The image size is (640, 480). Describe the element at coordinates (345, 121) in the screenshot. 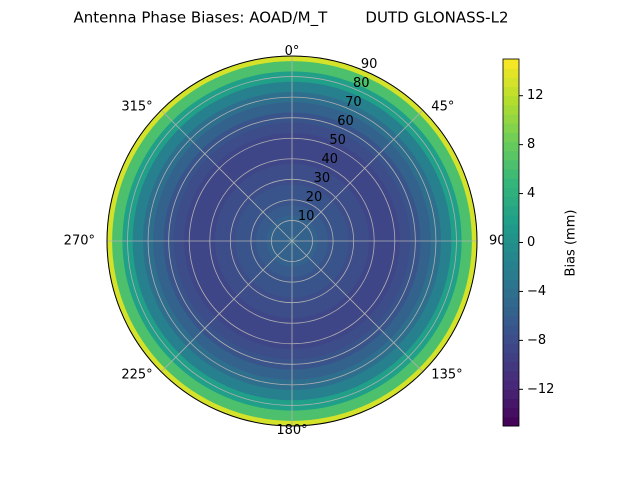

I see `r-tick-label: 60` at that location.